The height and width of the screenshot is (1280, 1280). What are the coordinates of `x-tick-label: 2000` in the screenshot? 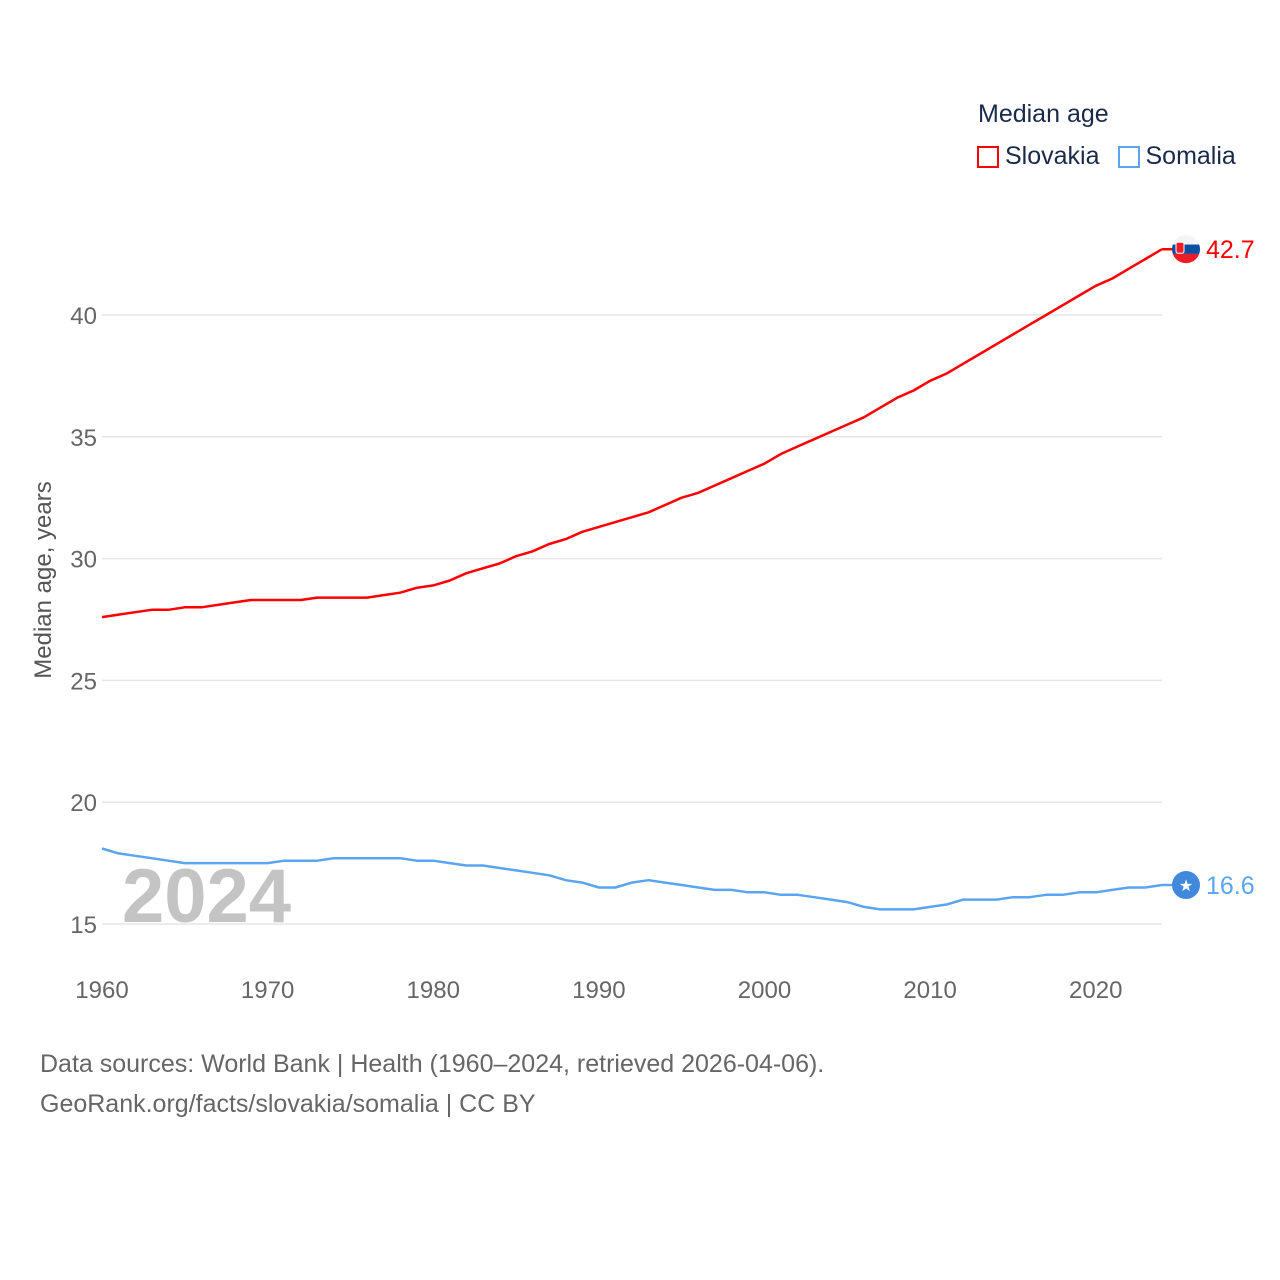 It's located at (764, 990).